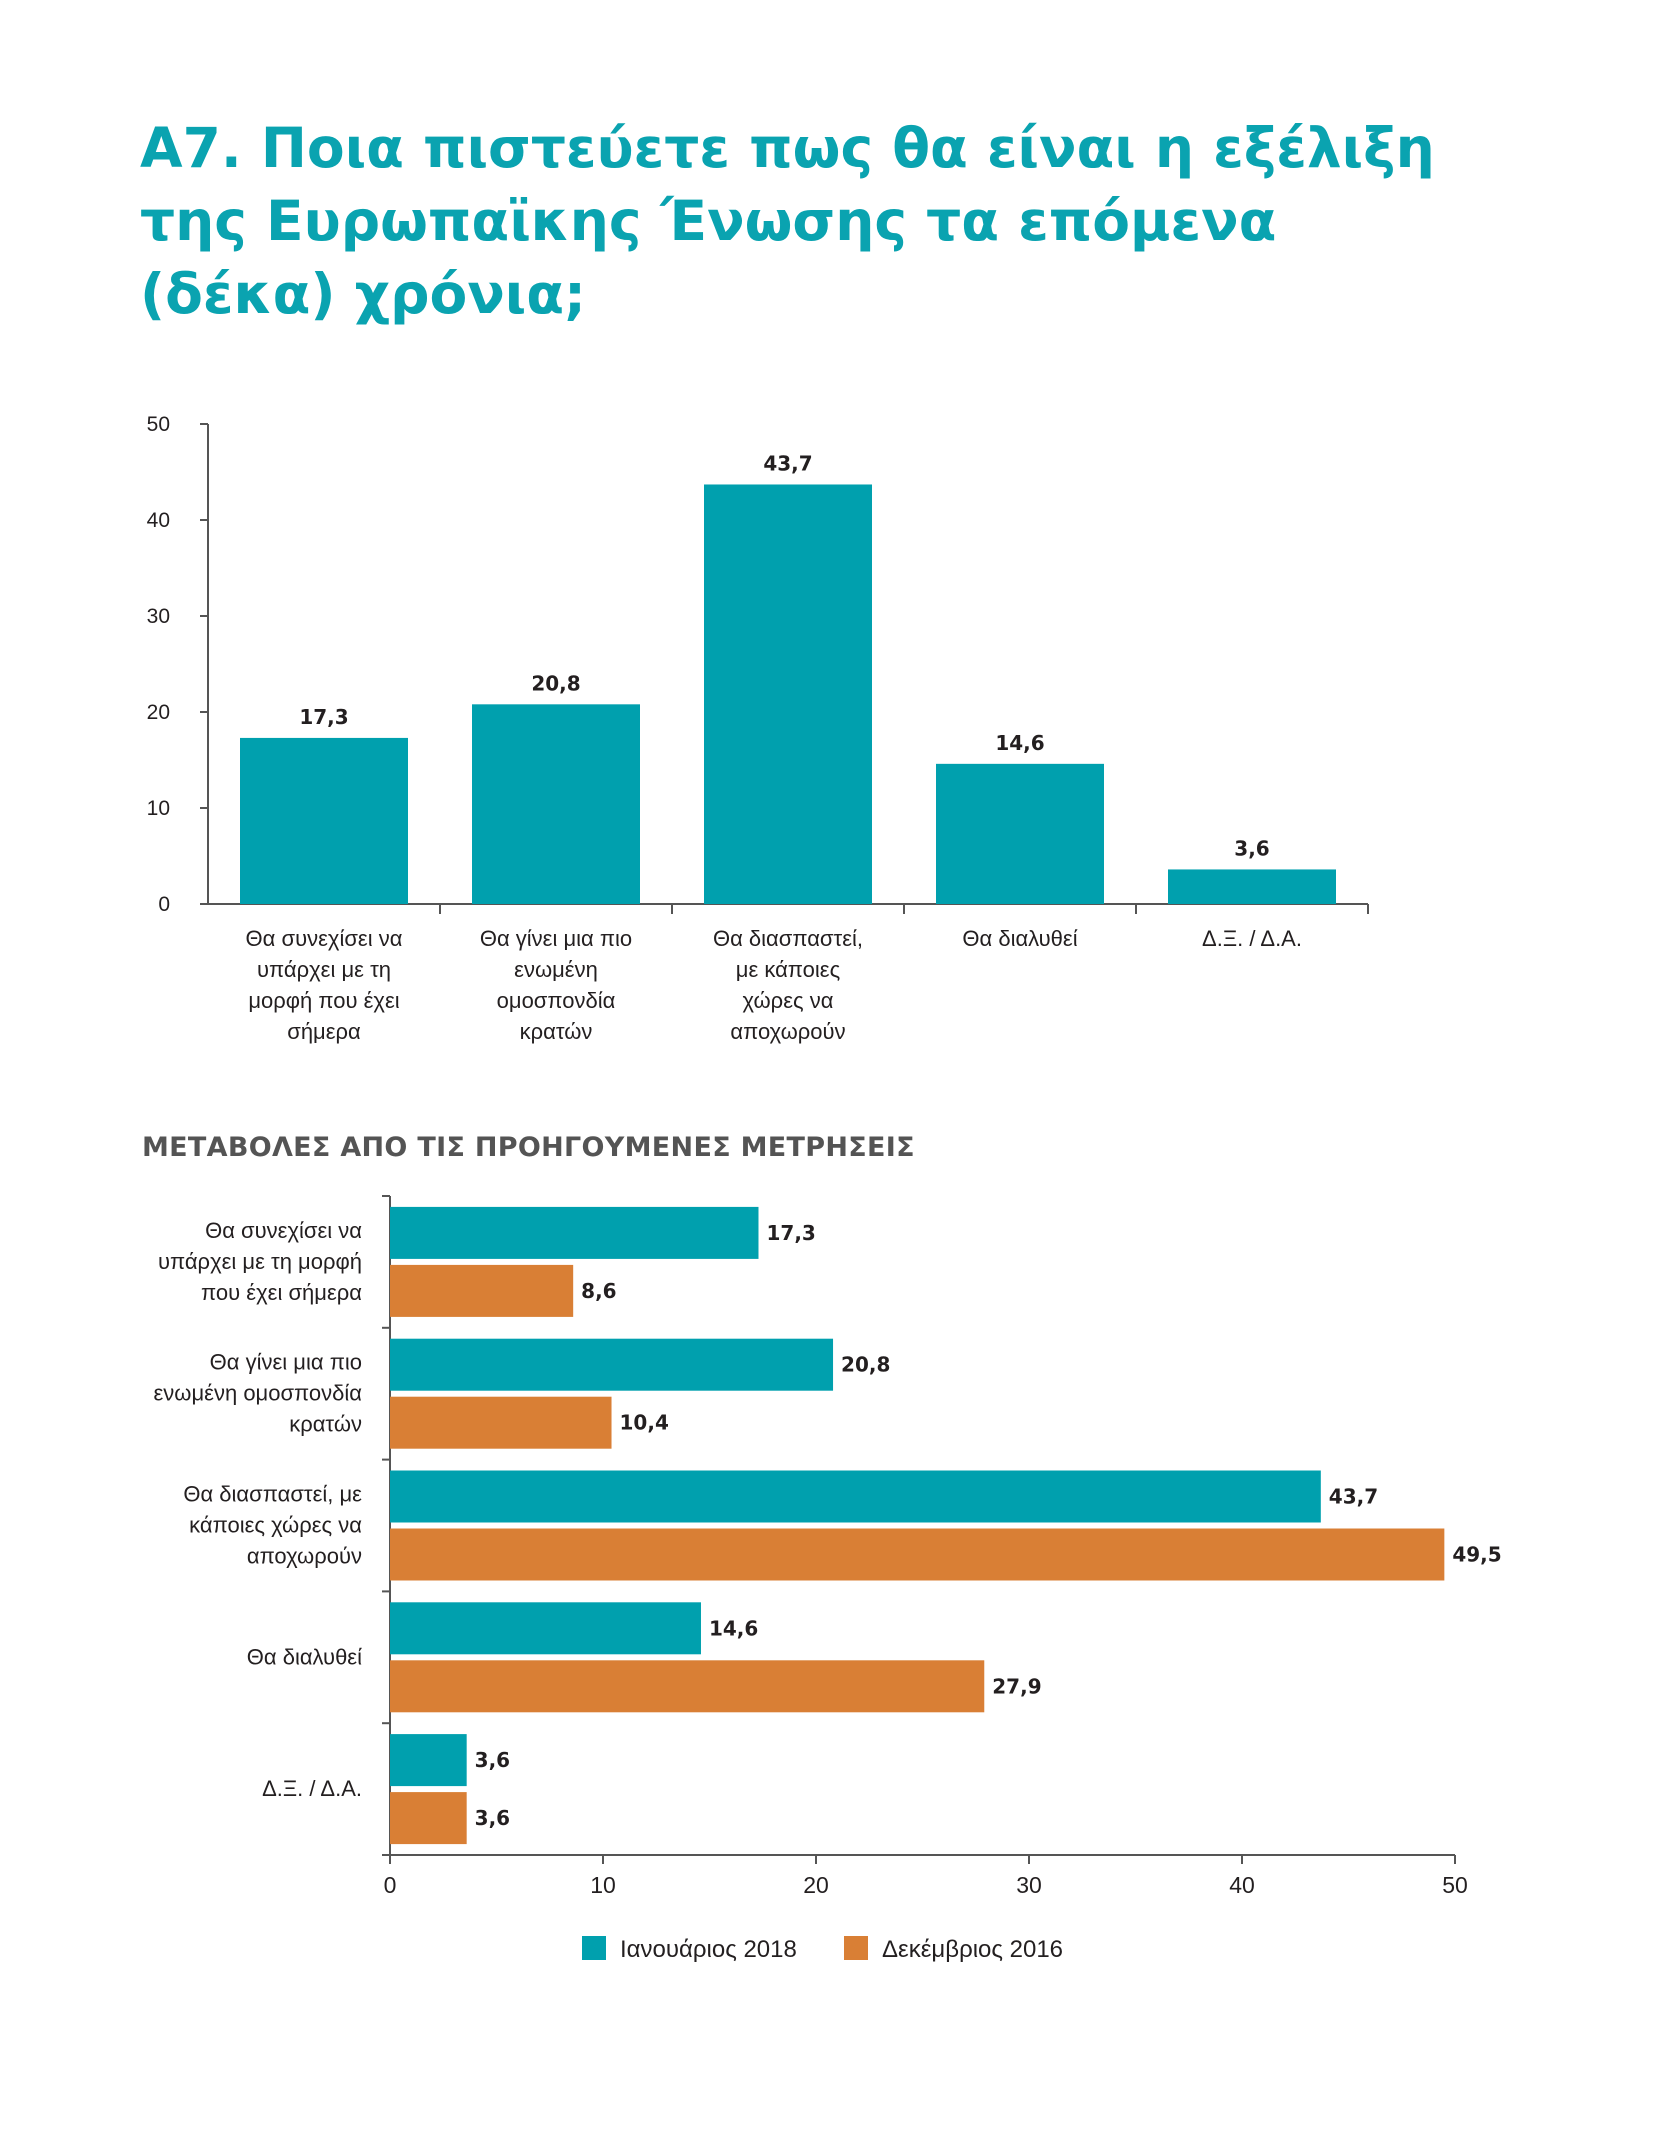  What do you see at coordinates (275, 1525) in the screenshot?
I see `y-category-label: κάποιες χώρες να` at bounding box center [275, 1525].